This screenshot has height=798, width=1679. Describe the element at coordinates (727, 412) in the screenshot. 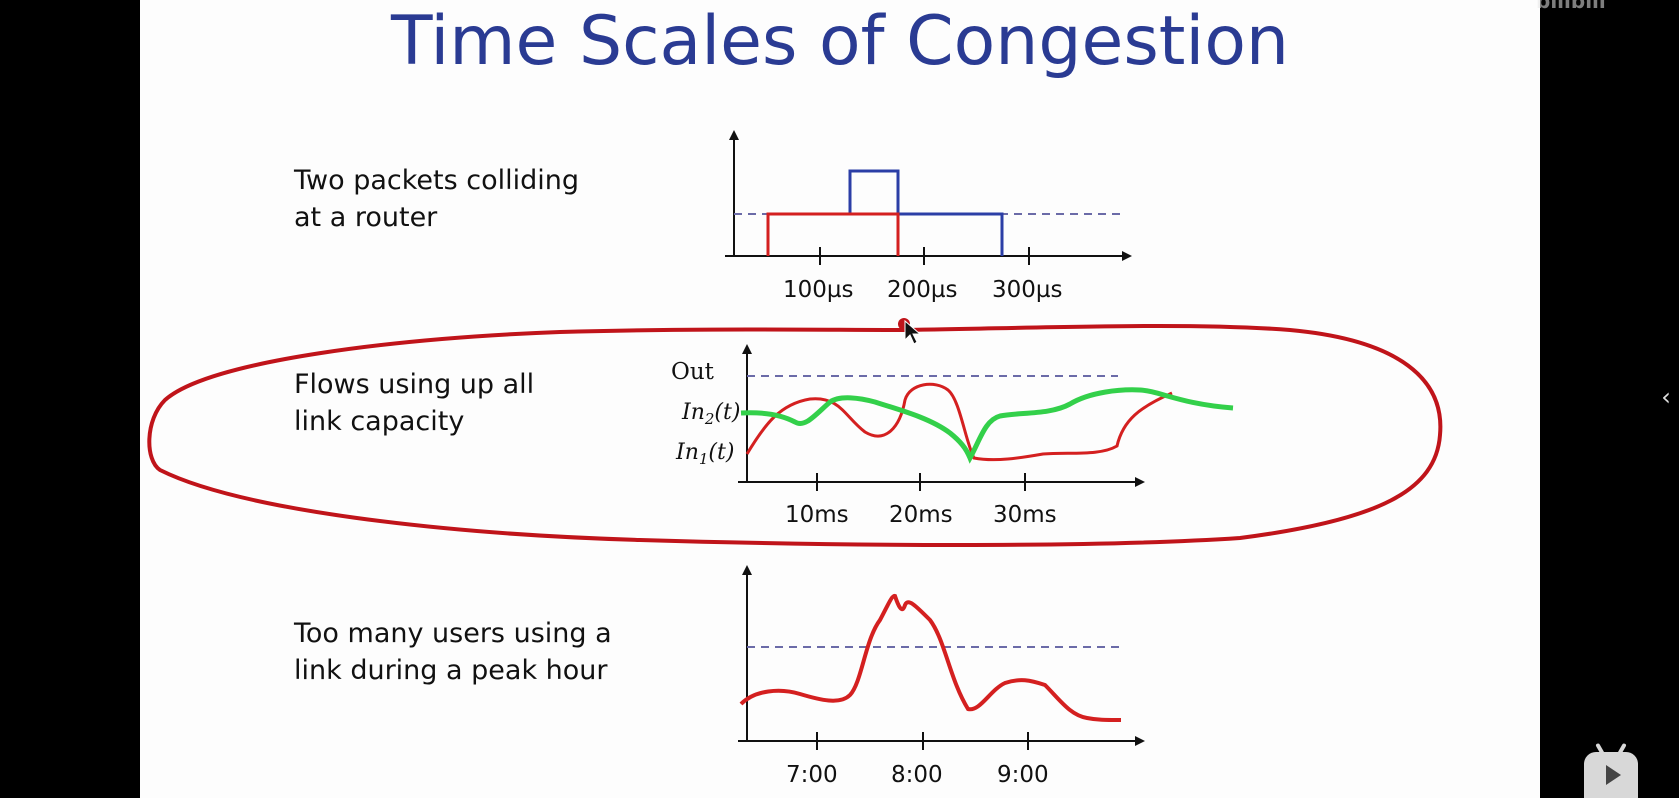

I see `y-label-in2-t: (t)` at that location.